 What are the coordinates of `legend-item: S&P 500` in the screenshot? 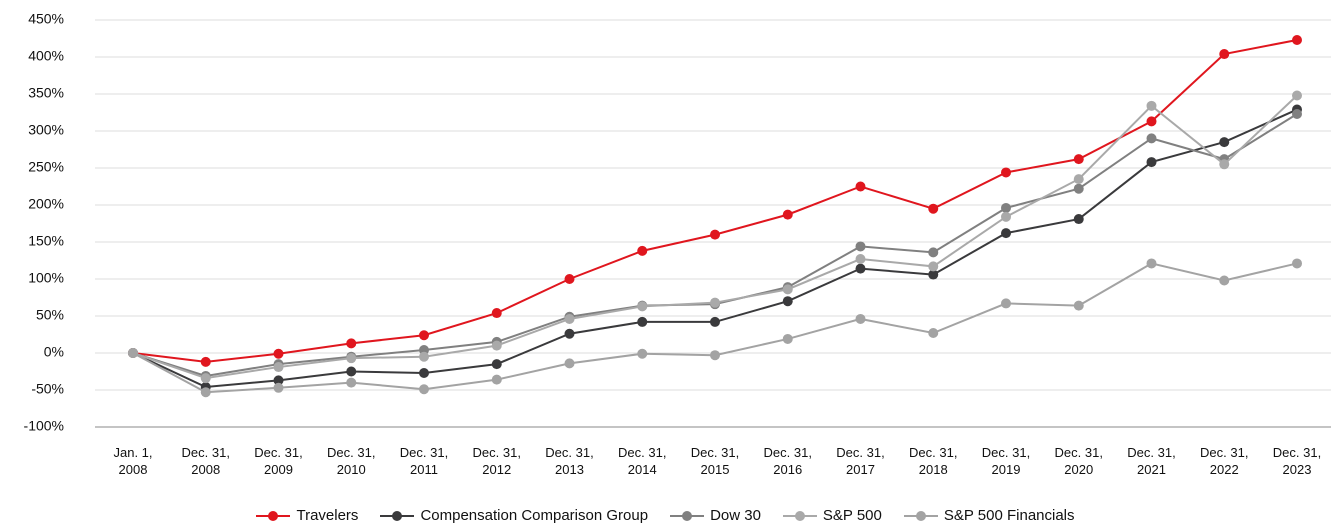 It's located at (832, 515).